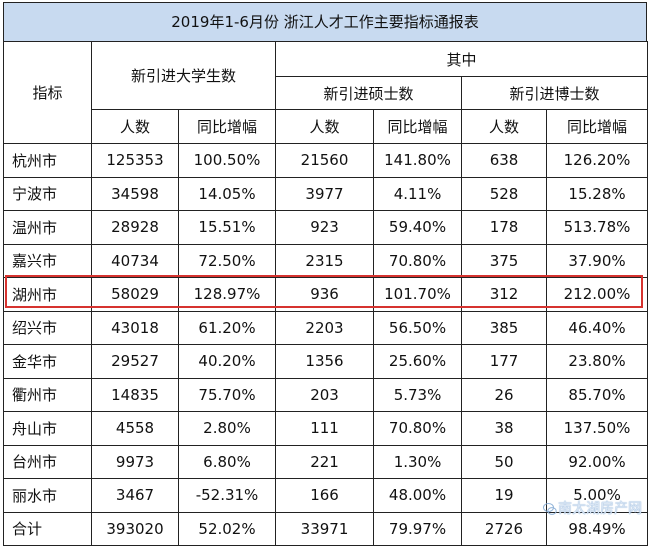  Describe the element at coordinates (47, 227) in the screenshot. I see `city-cell: 温州市` at that location.